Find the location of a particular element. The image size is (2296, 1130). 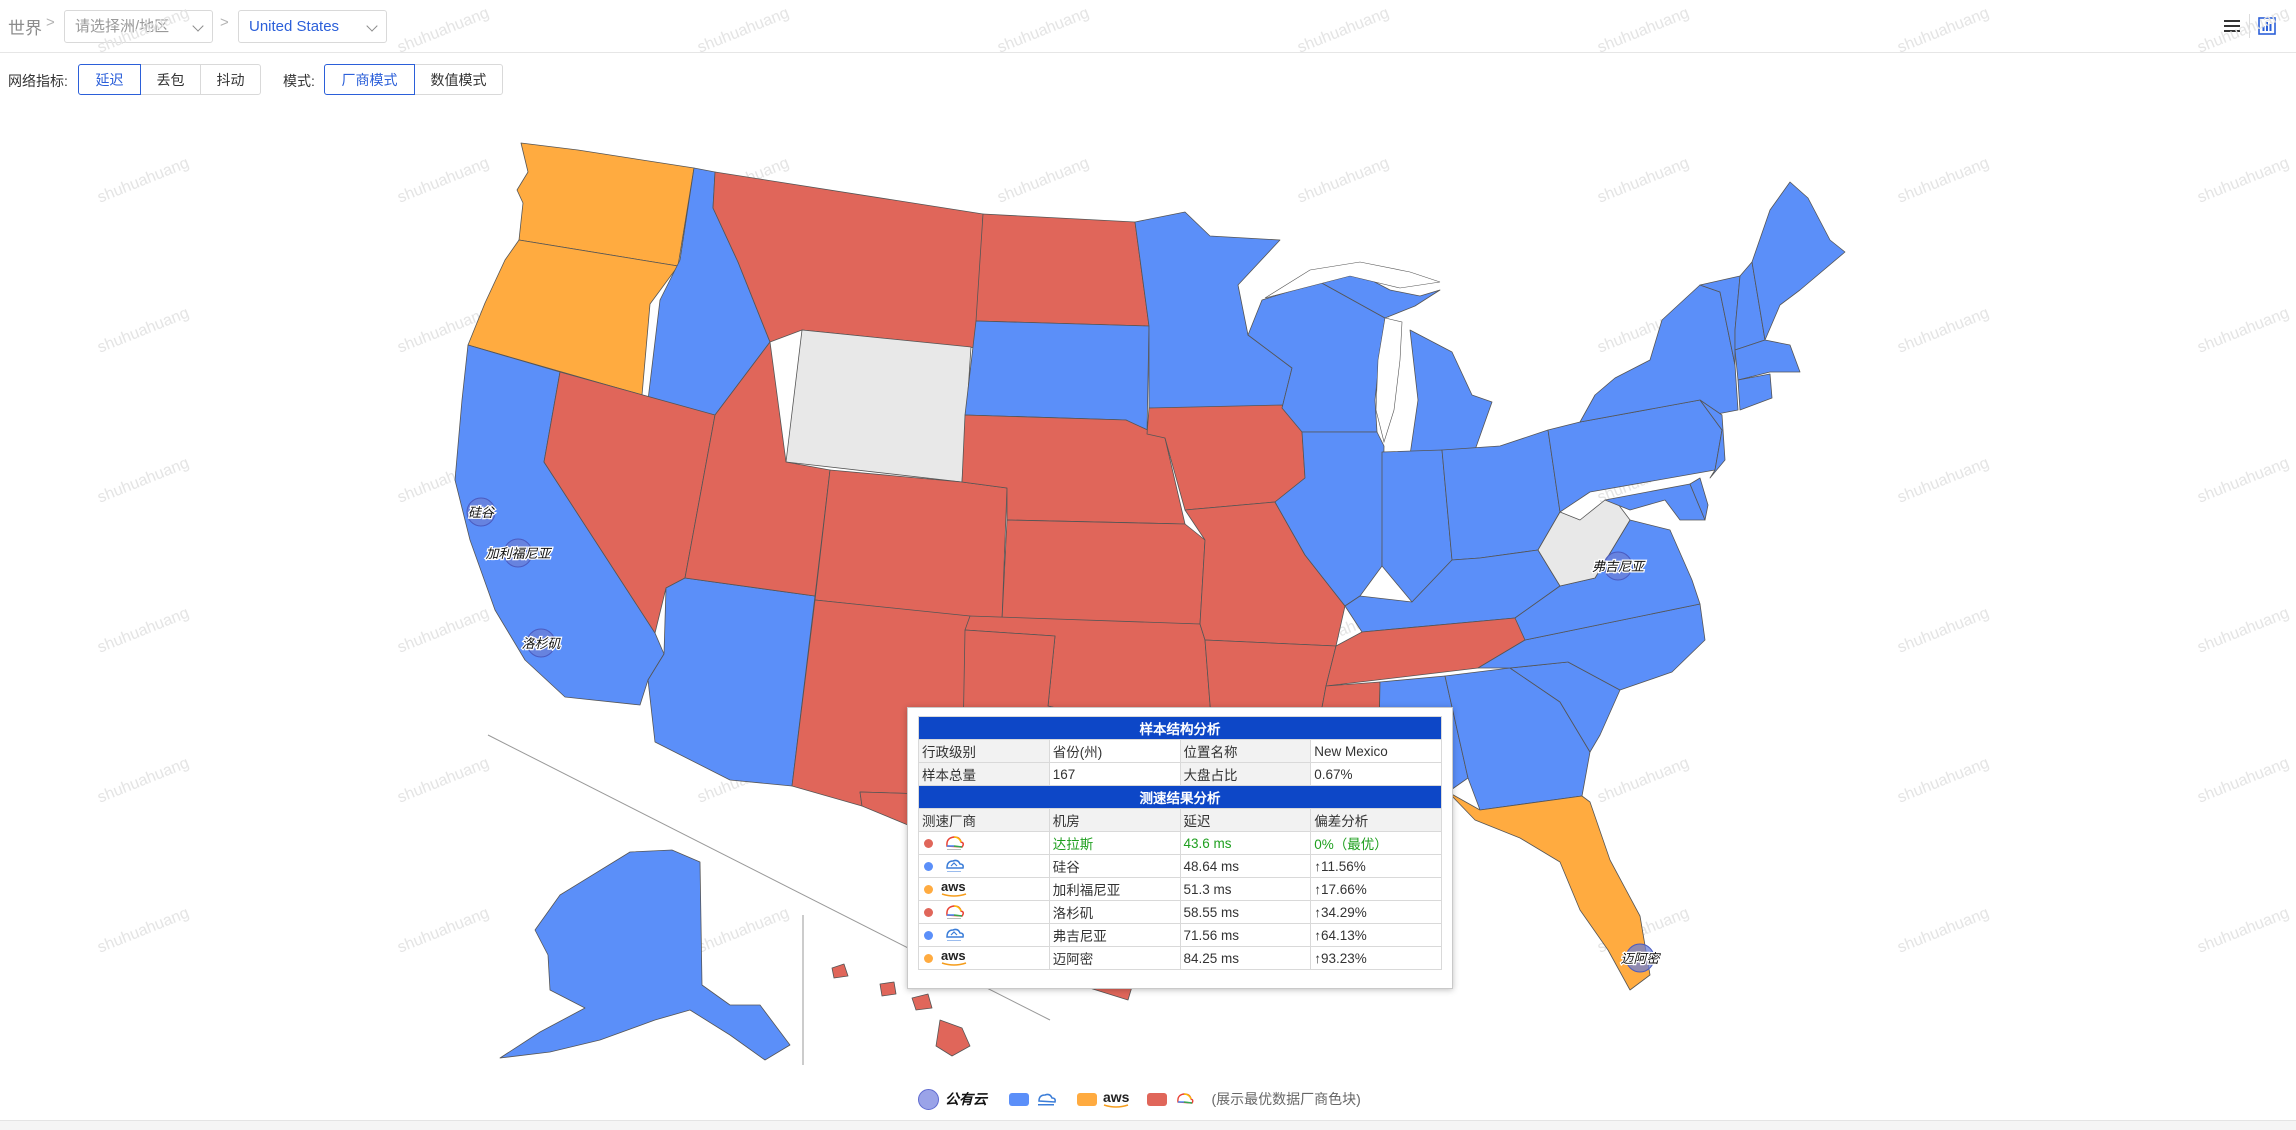

city-marker-label: 弗吉尼亚 is located at coordinates (1619, 566).